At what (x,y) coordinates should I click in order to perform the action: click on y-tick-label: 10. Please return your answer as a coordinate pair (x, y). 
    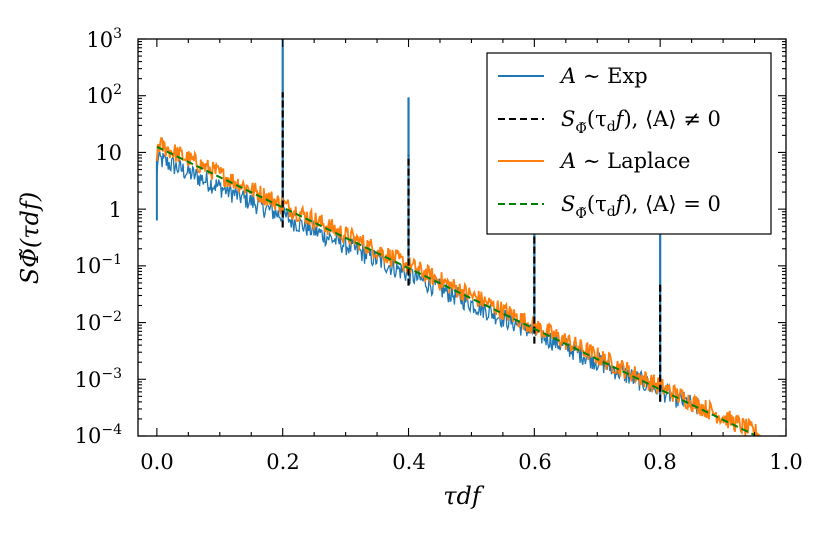
    Looking at the image, I should click on (108, 153).